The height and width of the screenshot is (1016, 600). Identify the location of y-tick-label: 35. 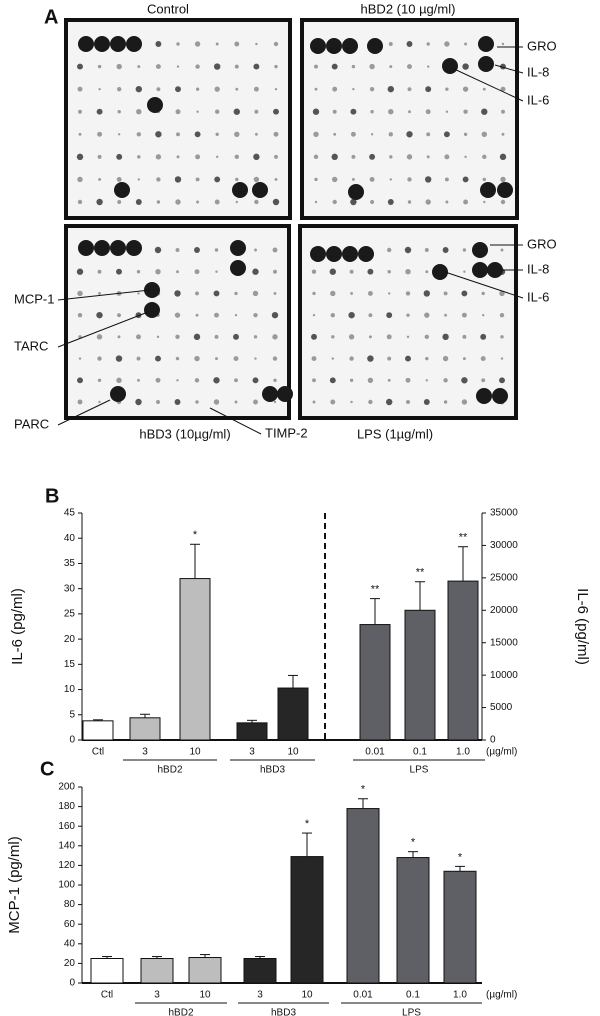
(70, 563).